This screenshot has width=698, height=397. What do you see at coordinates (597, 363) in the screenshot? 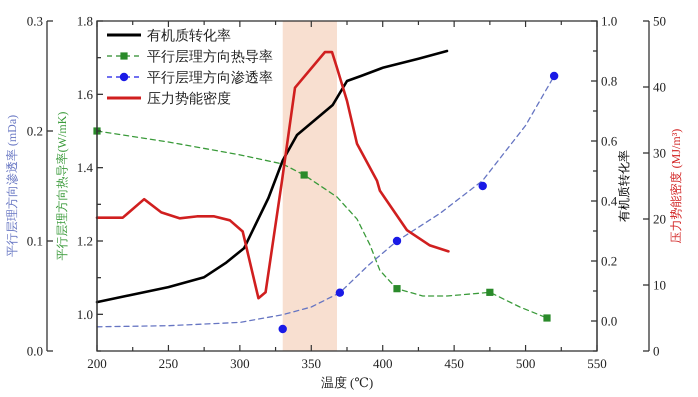
I see `x-tick-label: 550` at bounding box center [597, 363].